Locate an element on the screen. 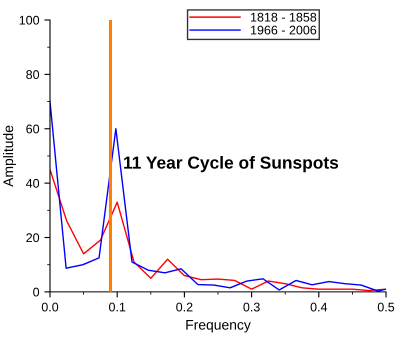 Image resolution: width=400 pixels, height=339 pixels. y-tick-label: 60 is located at coordinates (33, 129).